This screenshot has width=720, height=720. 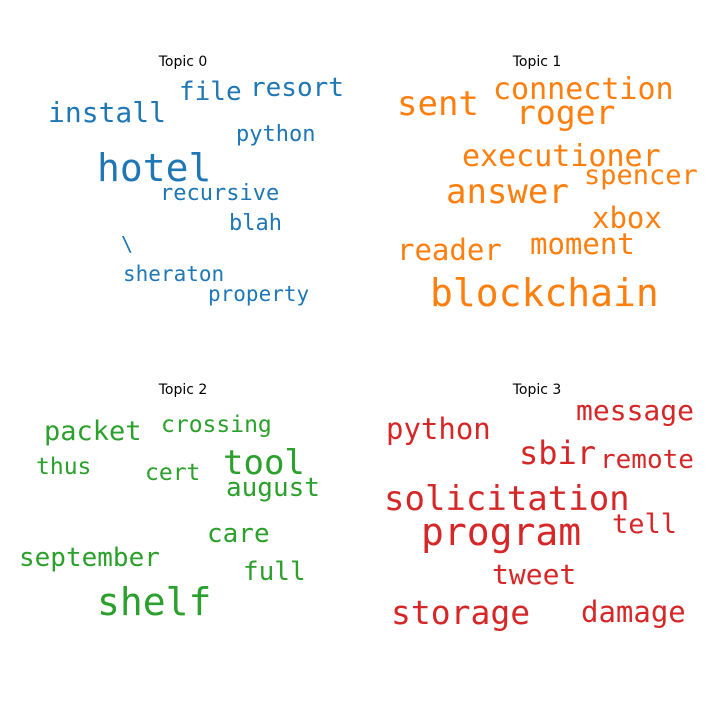 What do you see at coordinates (534, 574) in the screenshot?
I see `topic-3-word-tweet: tweet` at bounding box center [534, 574].